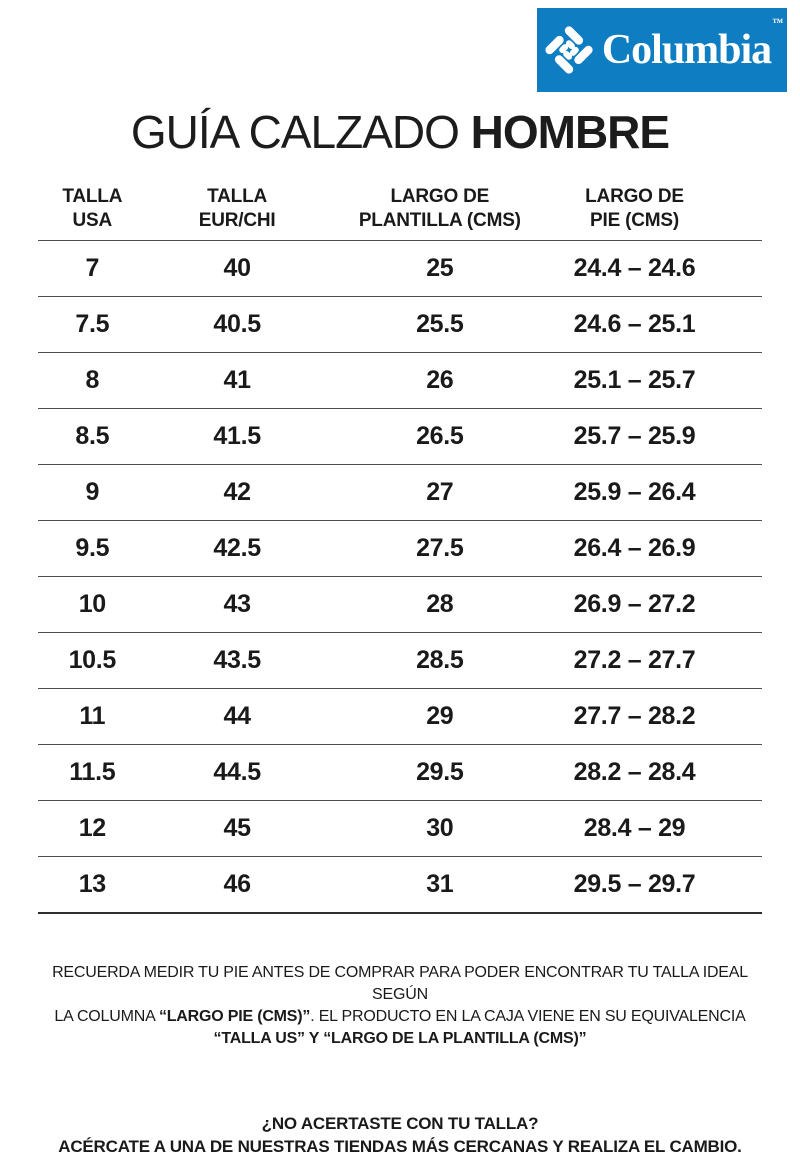 This screenshot has width=800, height=1160. Describe the element at coordinates (237, 323) in the screenshot. I see `cell-talla-eur-chi: 40.5` at that location.